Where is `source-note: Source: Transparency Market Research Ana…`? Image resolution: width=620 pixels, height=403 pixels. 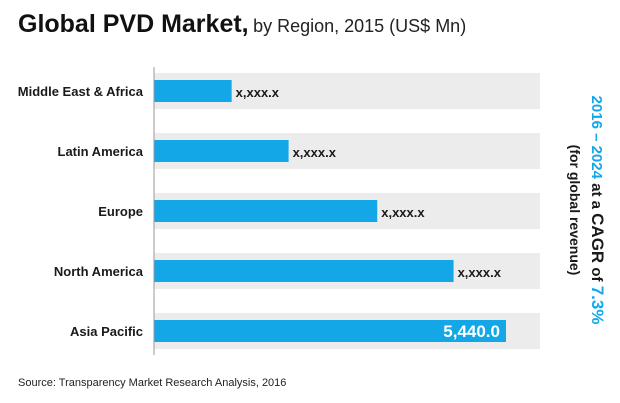
source-note: Source: Transparency Market Research Ana… is located at coordinates (152, 383).